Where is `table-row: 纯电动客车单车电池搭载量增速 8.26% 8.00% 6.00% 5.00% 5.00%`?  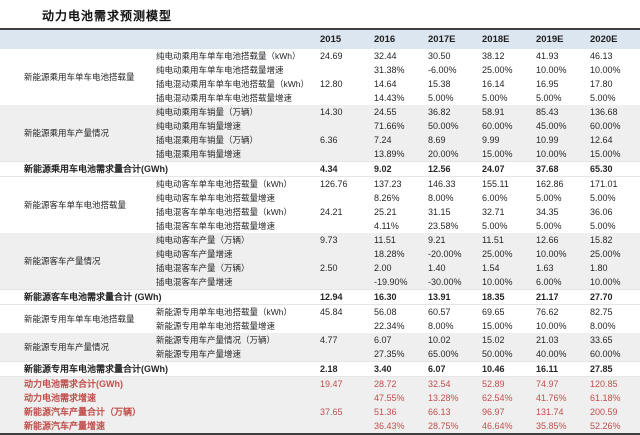 table-row: 纯电动客车单车电池搭载量增速 8.26% 8.00% 6.00% 5.00% 5.00% is located at coordinates (320, 198).